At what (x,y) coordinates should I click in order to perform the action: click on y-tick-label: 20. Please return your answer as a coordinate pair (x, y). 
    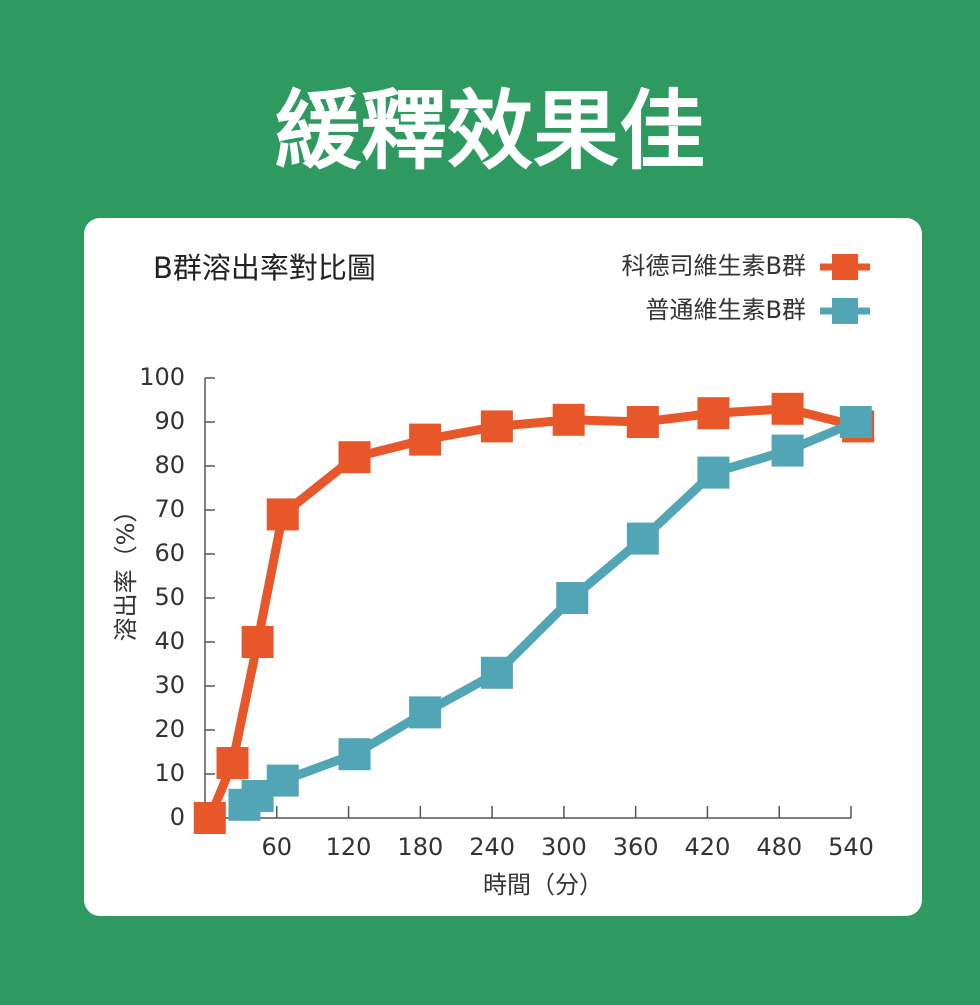
    Looking at the image, I should click on (169, 729).